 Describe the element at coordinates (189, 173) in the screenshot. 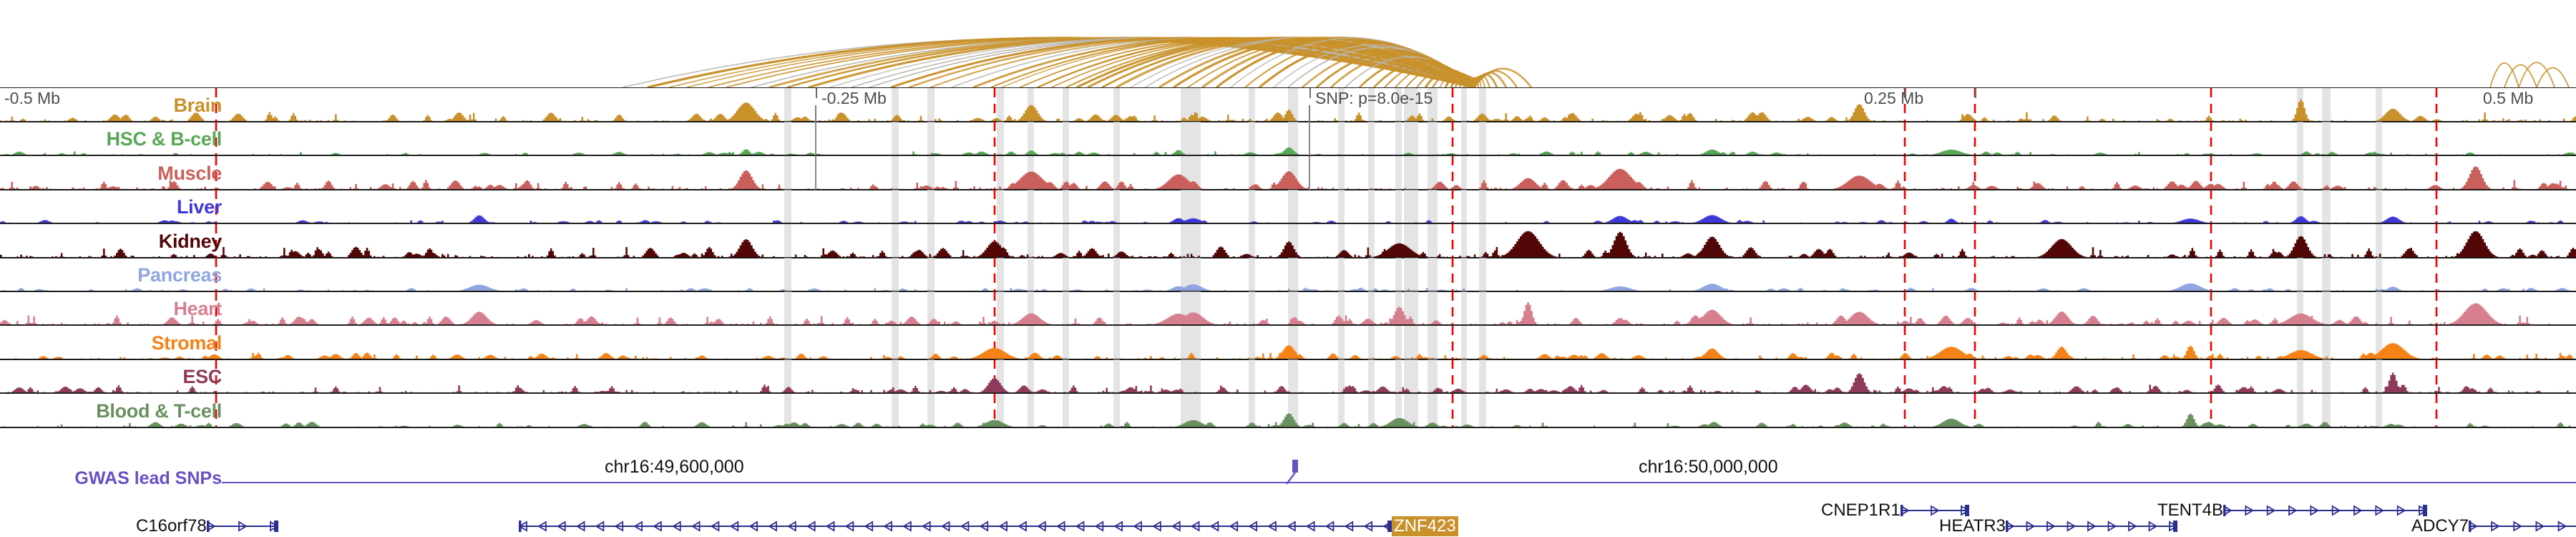

I see `track-label-muscle: Muscle` at that location.